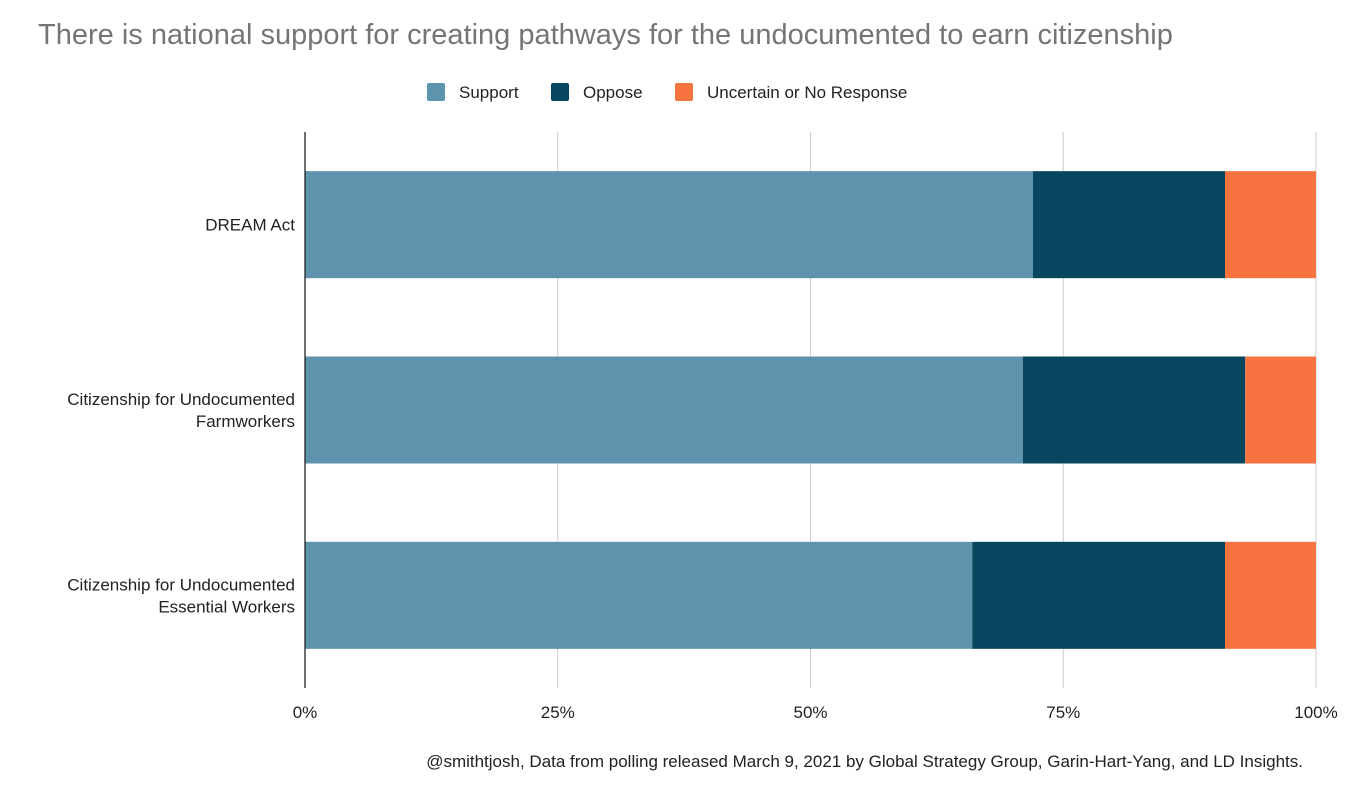 The width and height of the screenshot is (1370, 792). What do you see at coordinates (684, 92) in the screenshot?
I see `legend-swatch-uncertain-or-no-response` at bounding box center [684, 92].